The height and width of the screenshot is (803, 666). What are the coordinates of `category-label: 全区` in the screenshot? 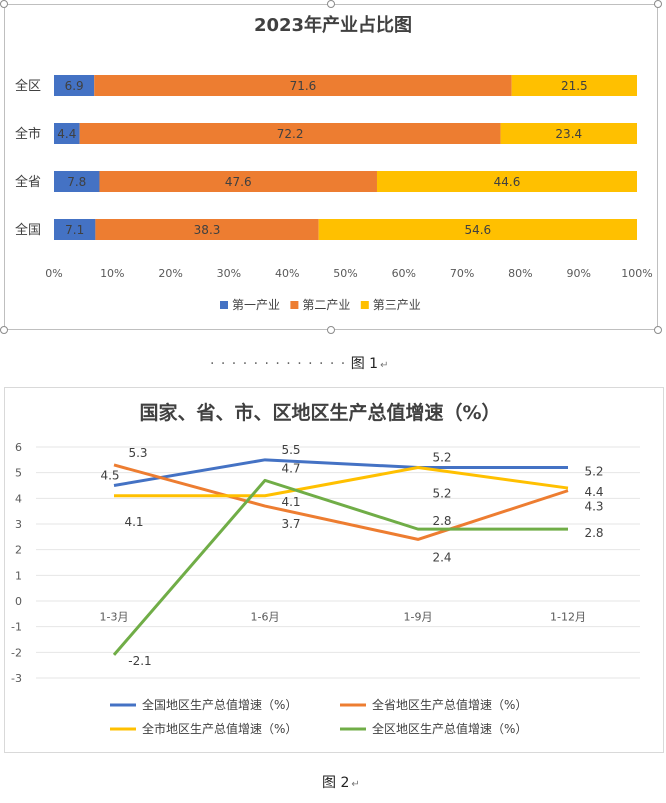 It's located at (28, 86).